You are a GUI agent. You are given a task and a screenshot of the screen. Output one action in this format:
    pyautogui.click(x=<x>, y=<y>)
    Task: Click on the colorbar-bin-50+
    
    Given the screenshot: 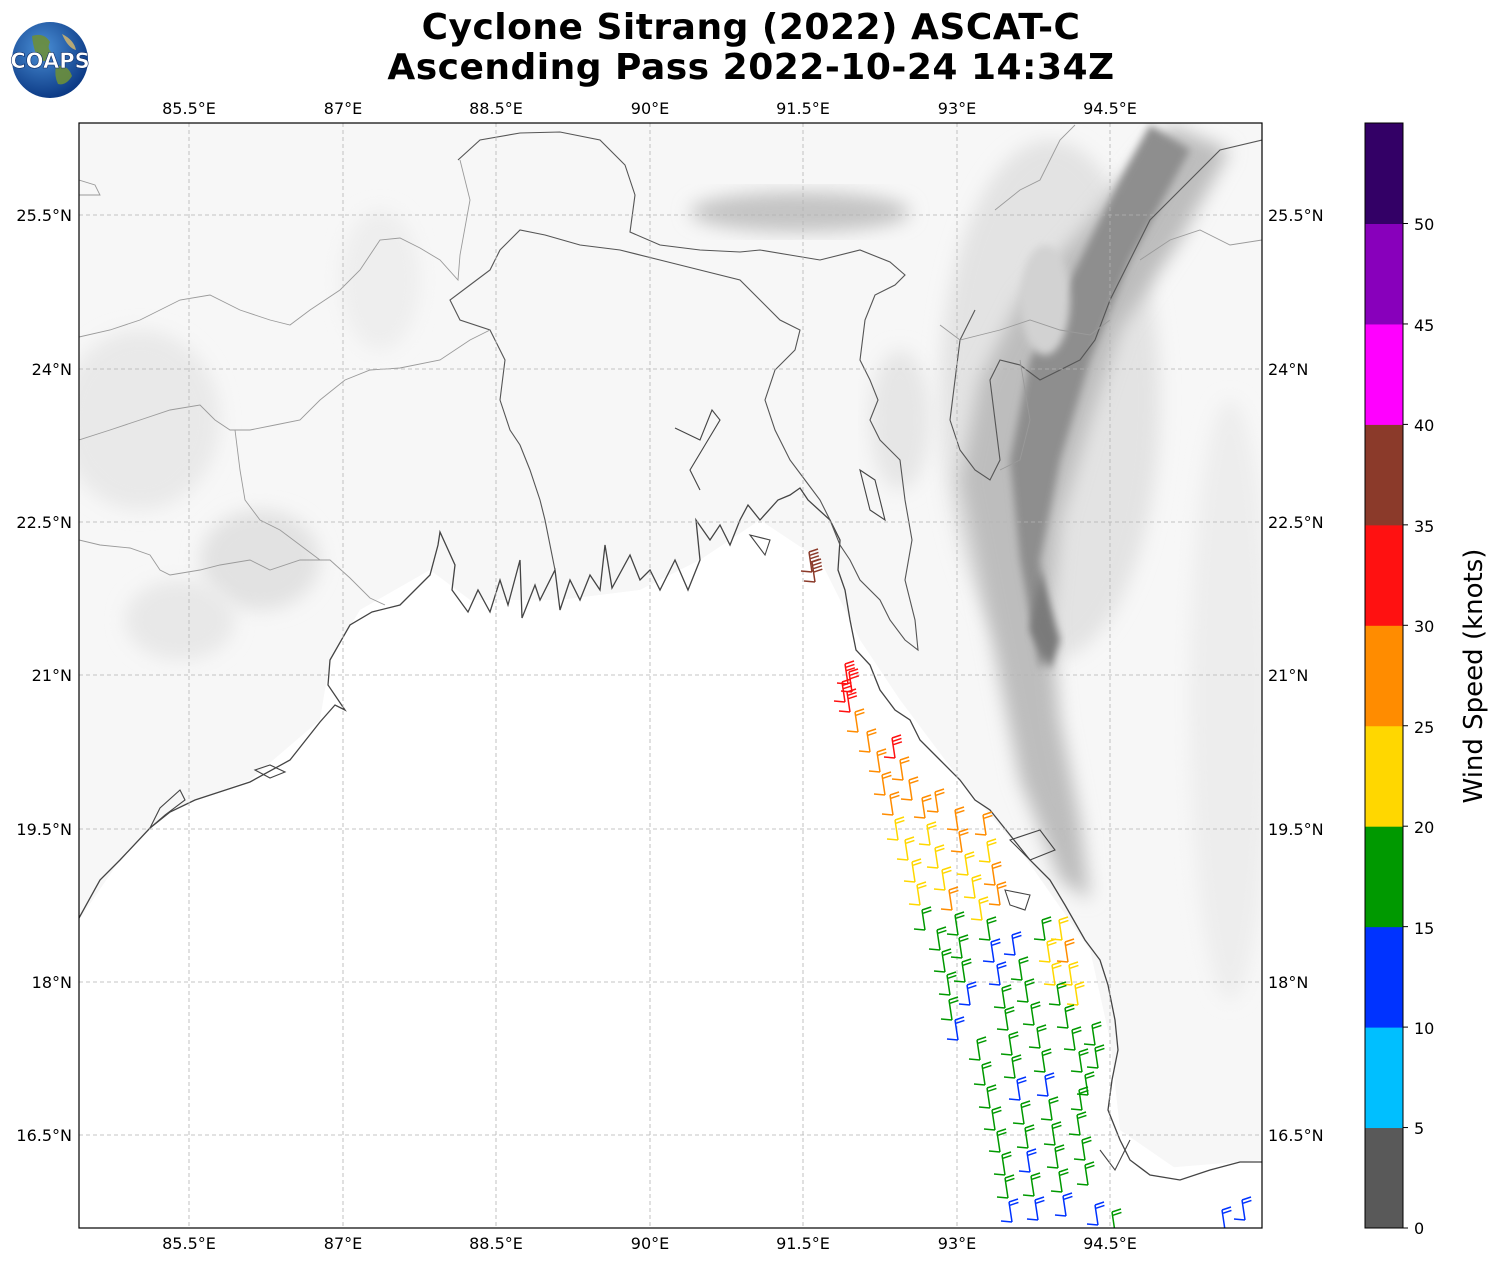 What is the action you would take?
    pyautogui.click(x=1384, y=173)
    